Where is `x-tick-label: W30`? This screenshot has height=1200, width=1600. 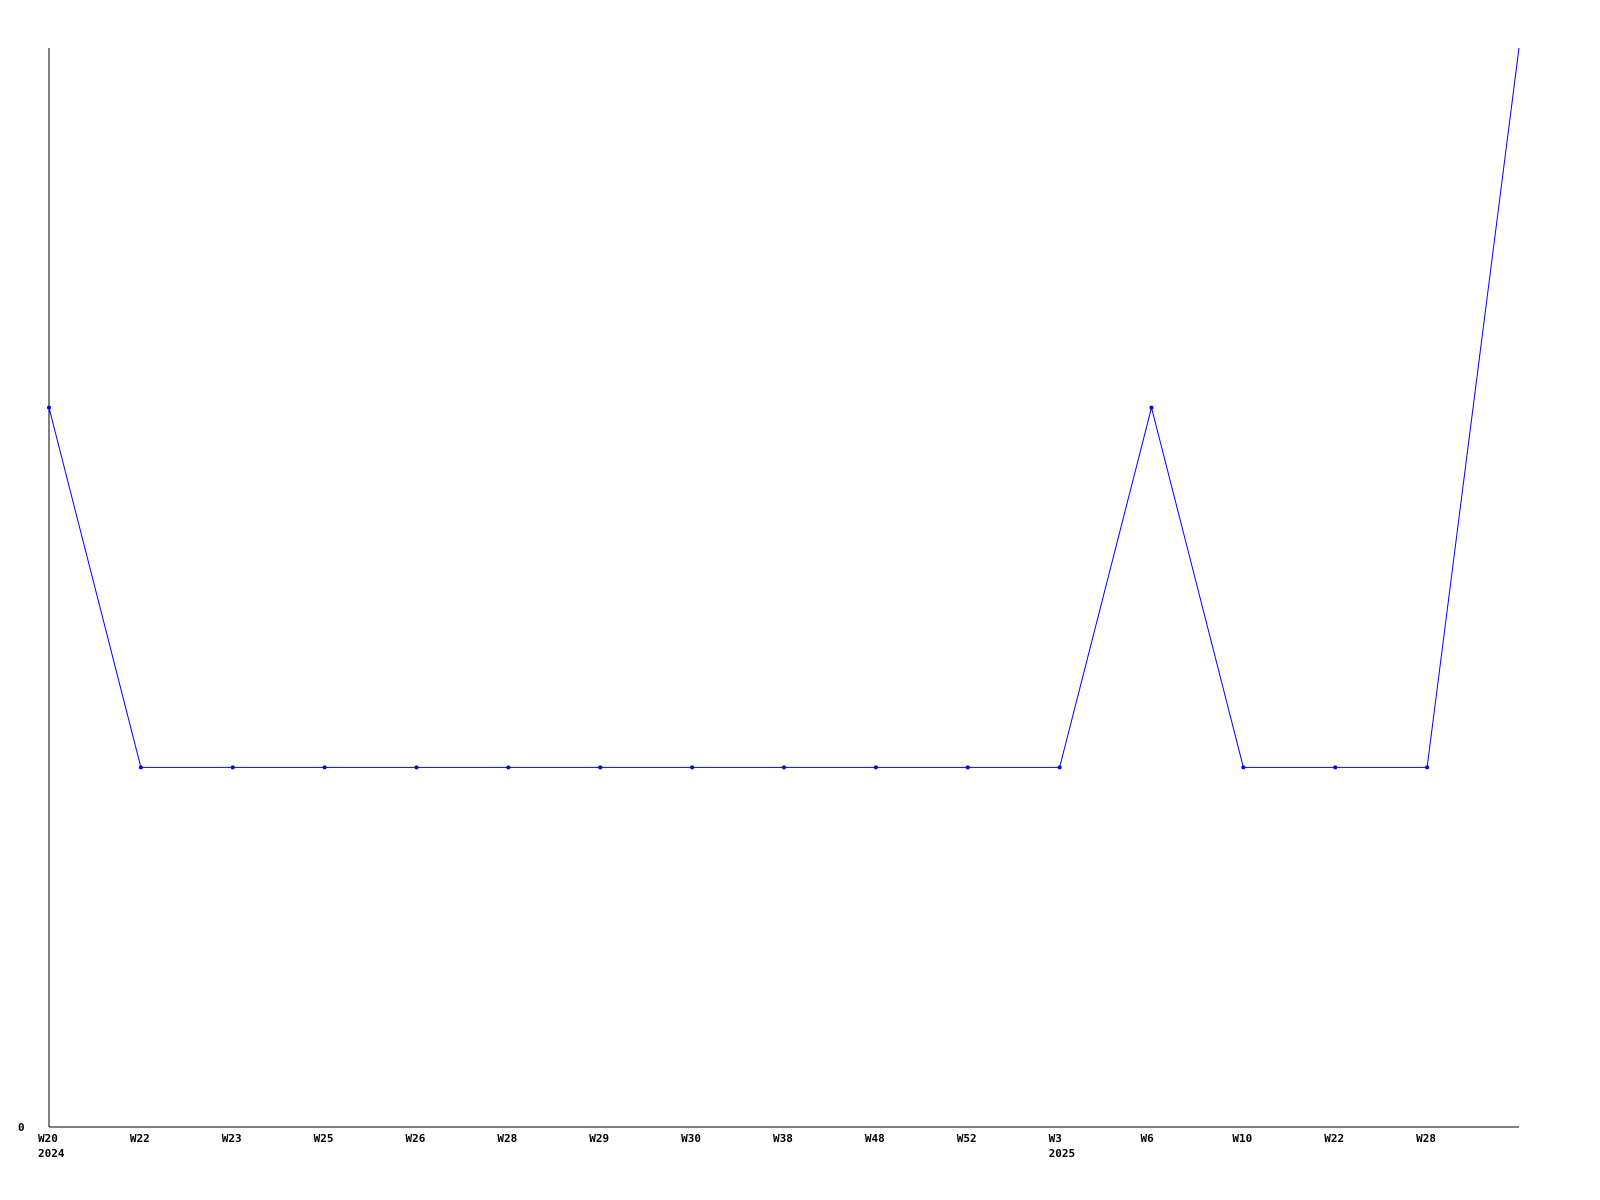
x-tick-label: W30 is located at coordinates (691, 1138).